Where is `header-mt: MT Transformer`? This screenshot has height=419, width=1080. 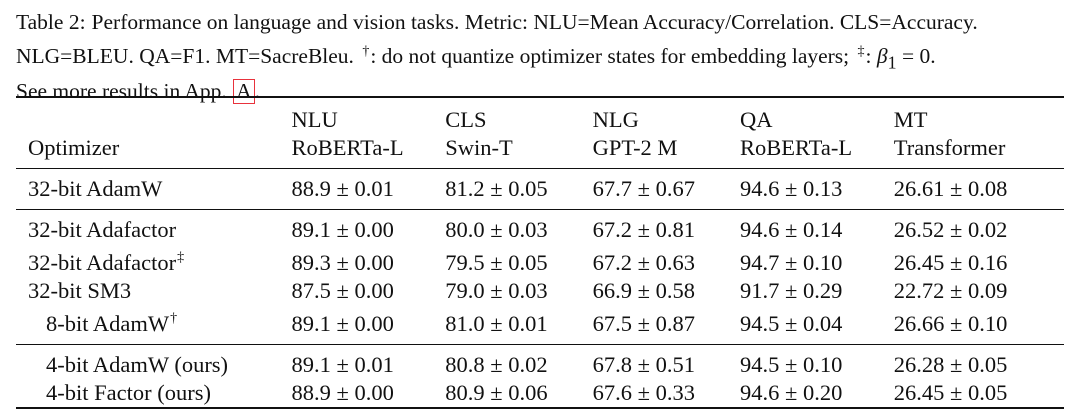
header-mt: MT Transformer is located at coordinates (978, 132).